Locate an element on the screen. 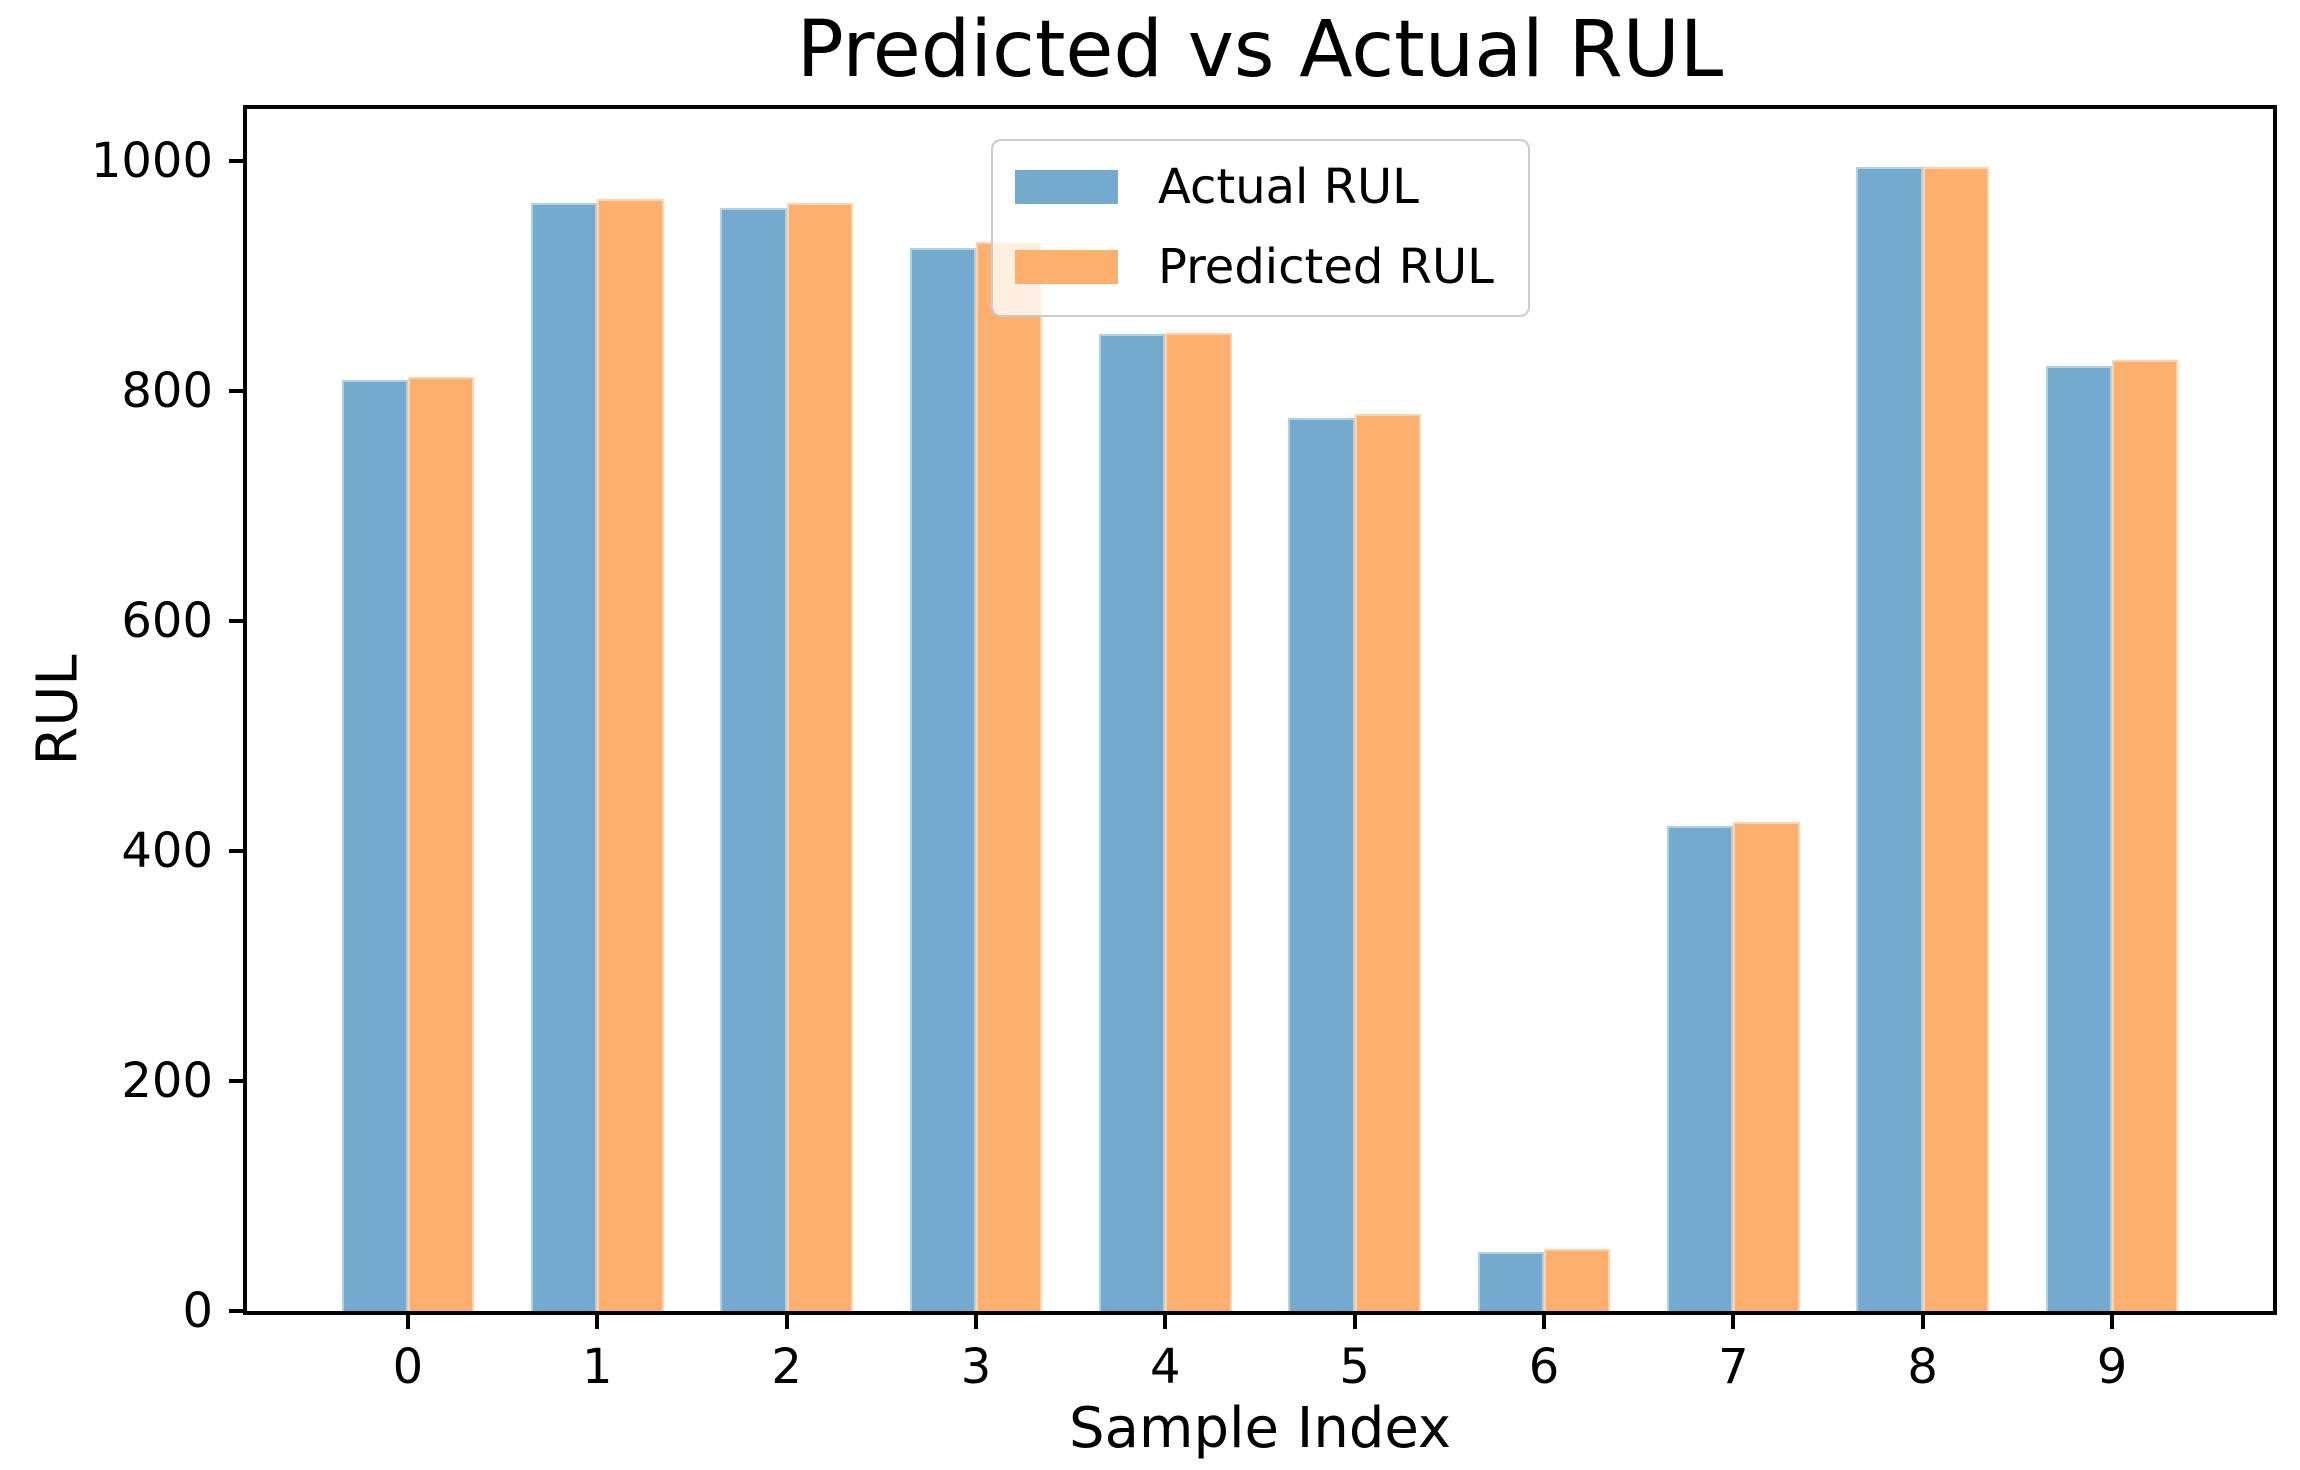 This screenshot has height=1470, width=2300. legend-item-actual: Actual RUL is located at coordinates (1254, 187).